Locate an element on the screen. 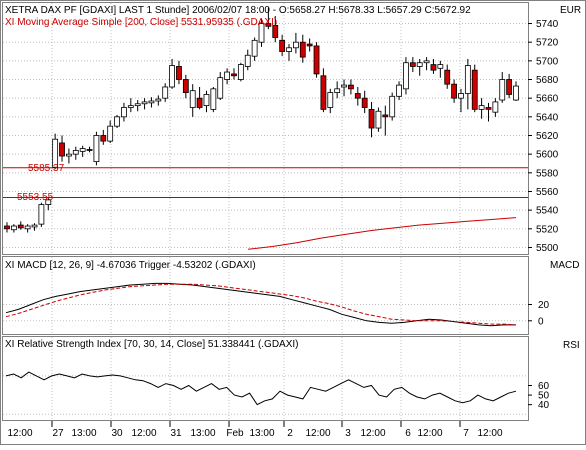  price-y-tick-label: 5620 is located at coordinates (547, 136).